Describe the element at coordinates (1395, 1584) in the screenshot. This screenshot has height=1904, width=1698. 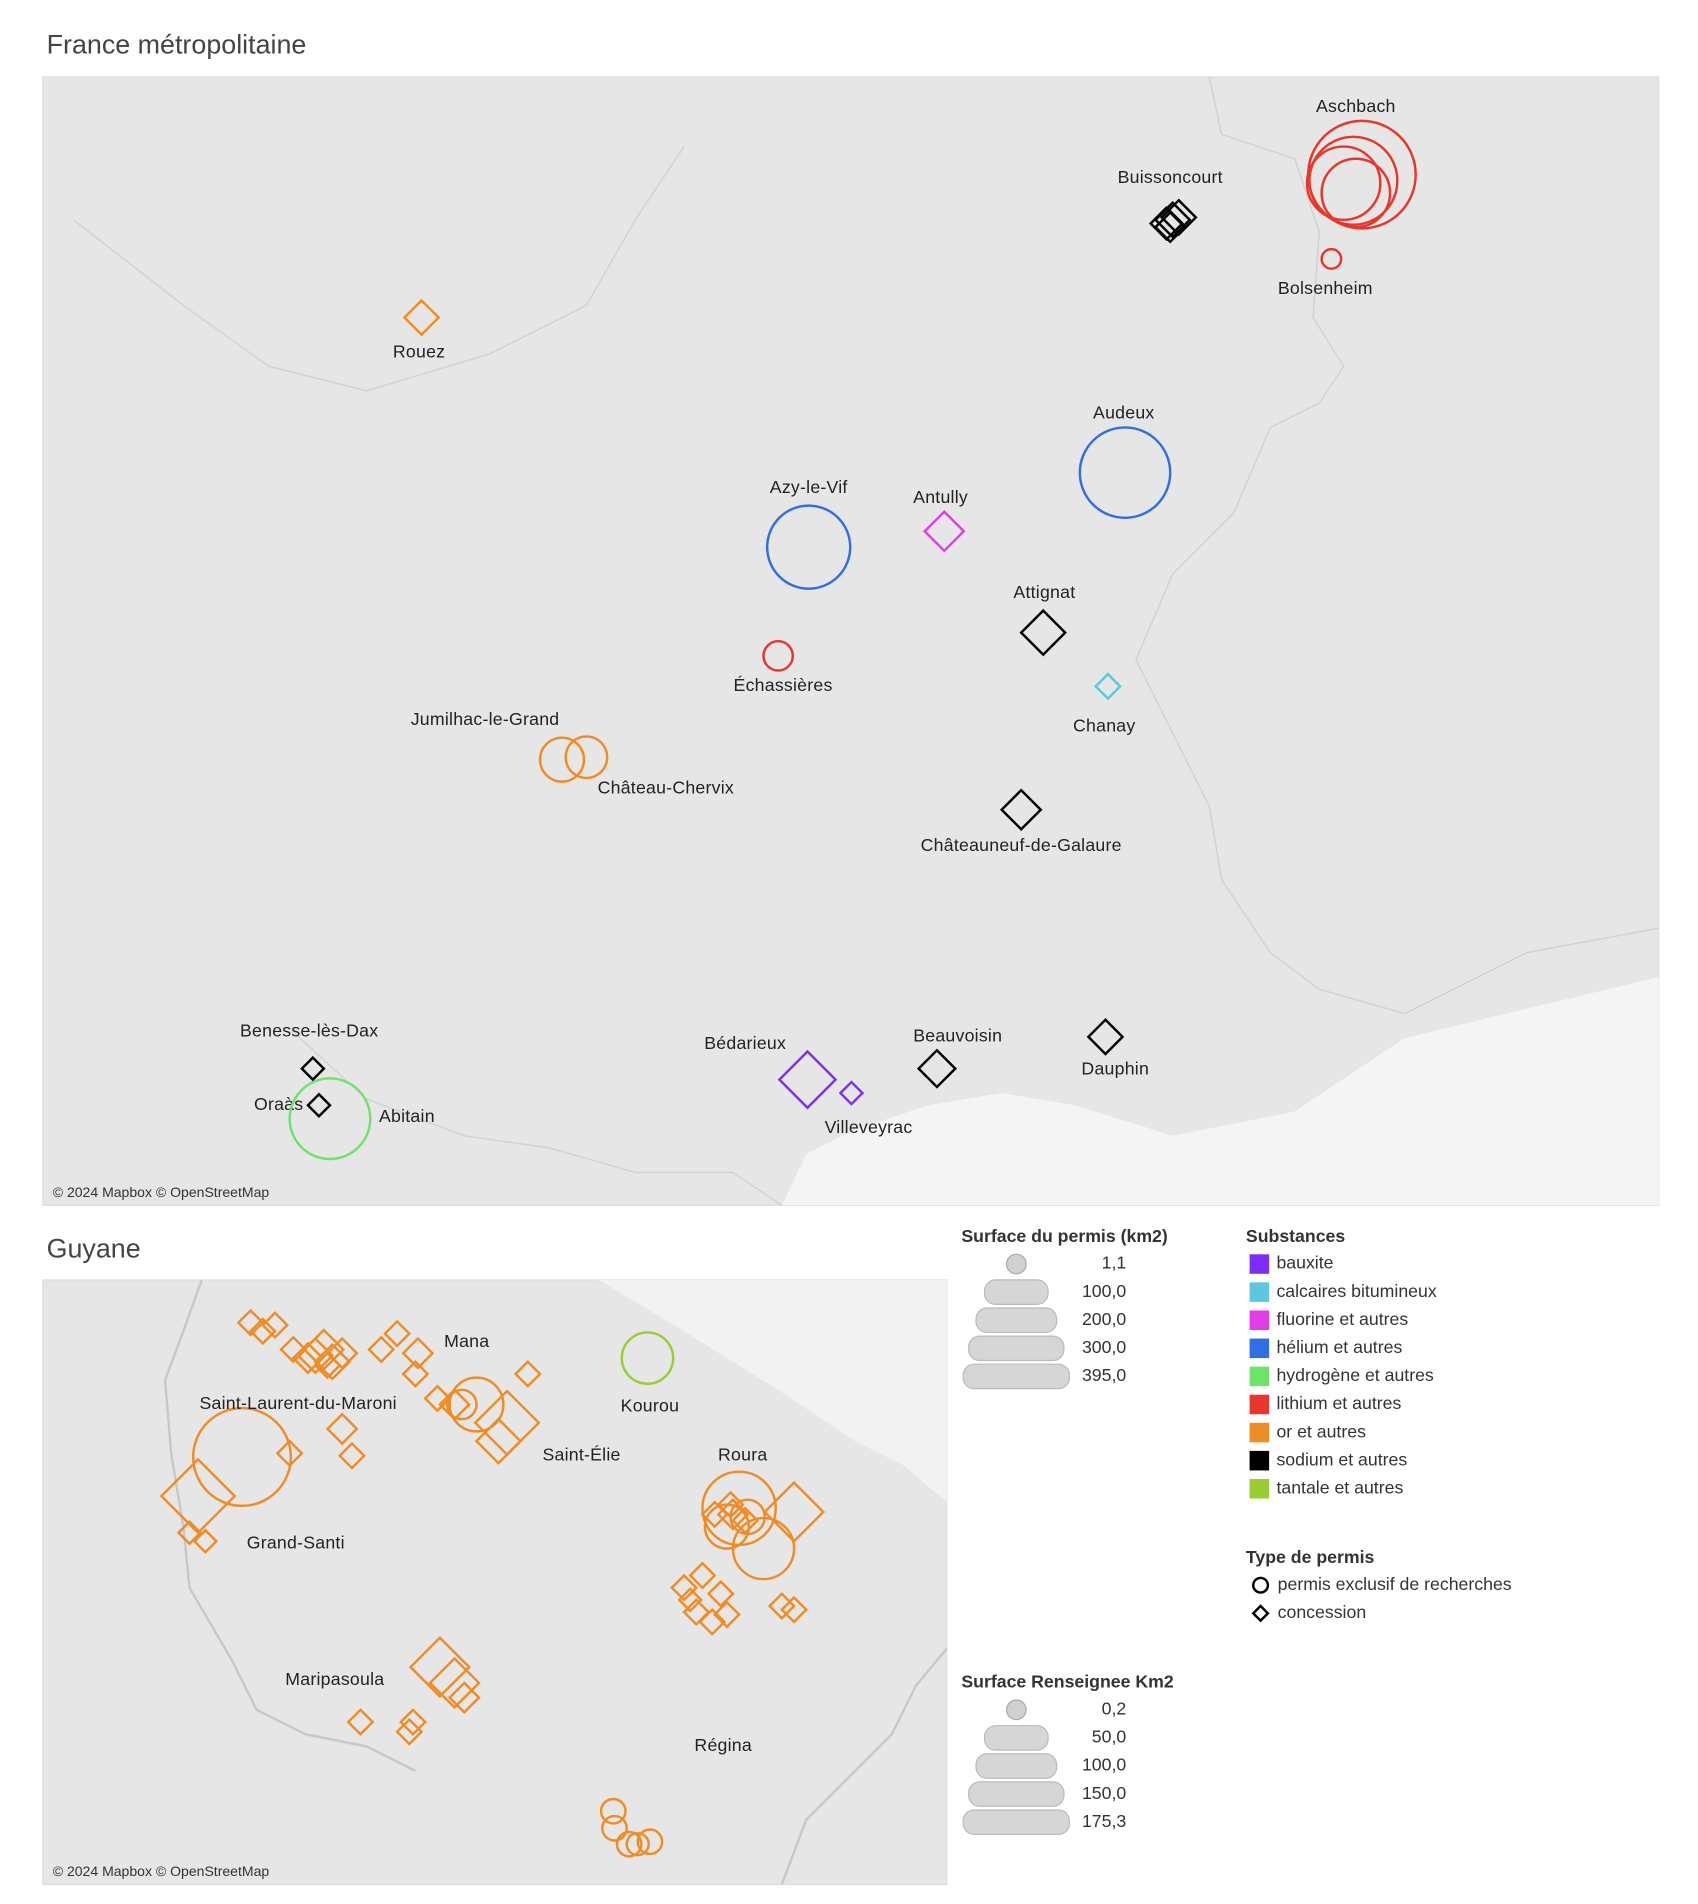
I see `legend-label: permis exclusif de recherches` at that location.